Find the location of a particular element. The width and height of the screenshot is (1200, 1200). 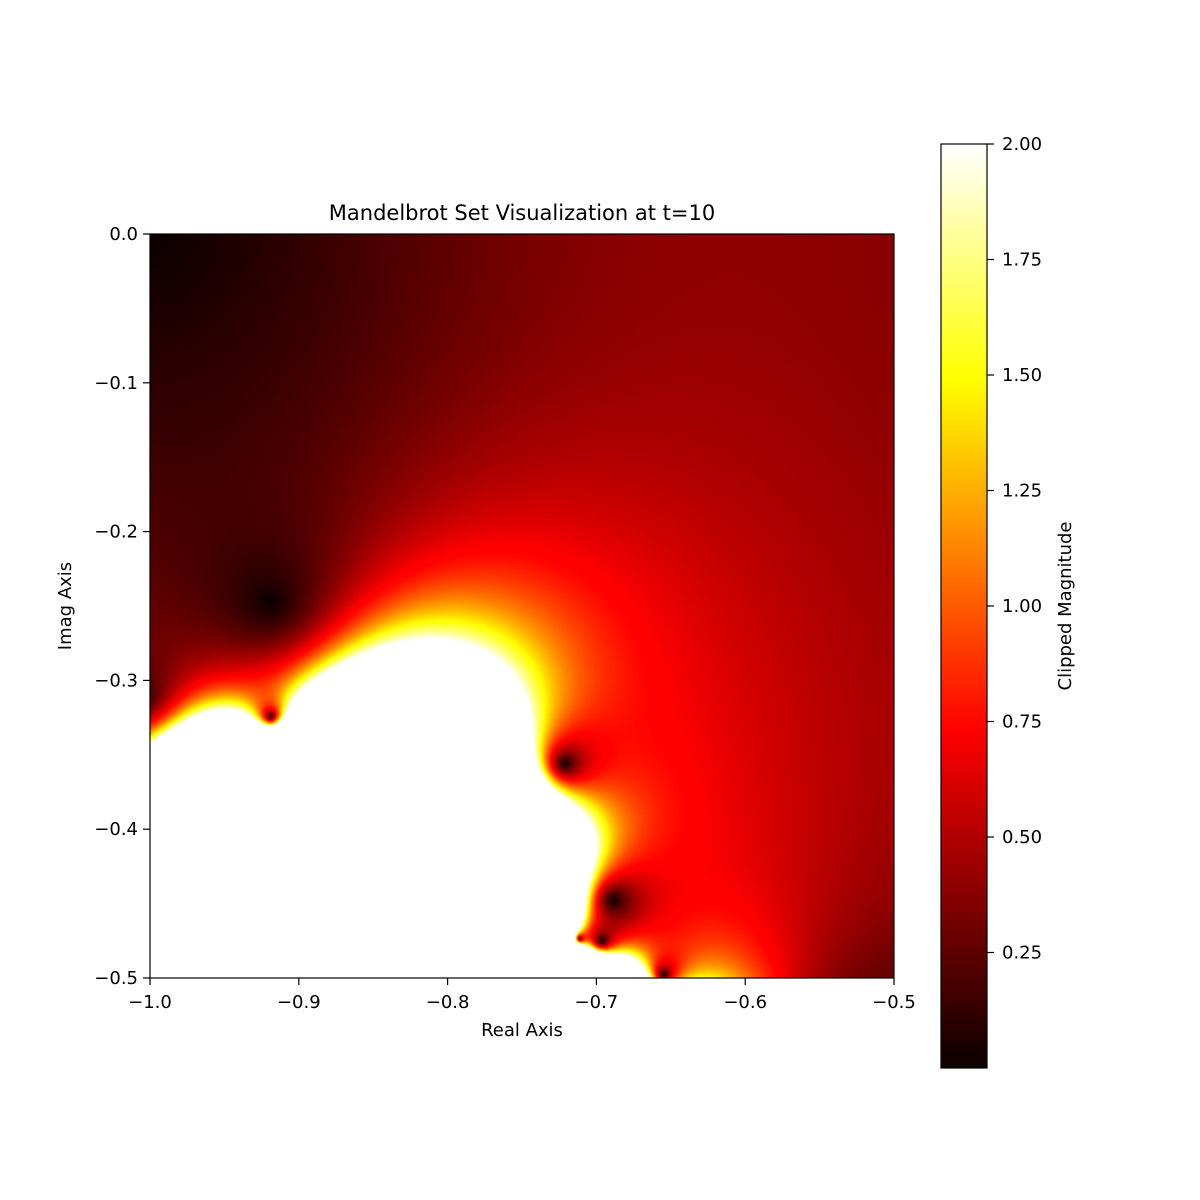

colorbar-tick-label: 2.00 is located at coordinates (1022, 144).